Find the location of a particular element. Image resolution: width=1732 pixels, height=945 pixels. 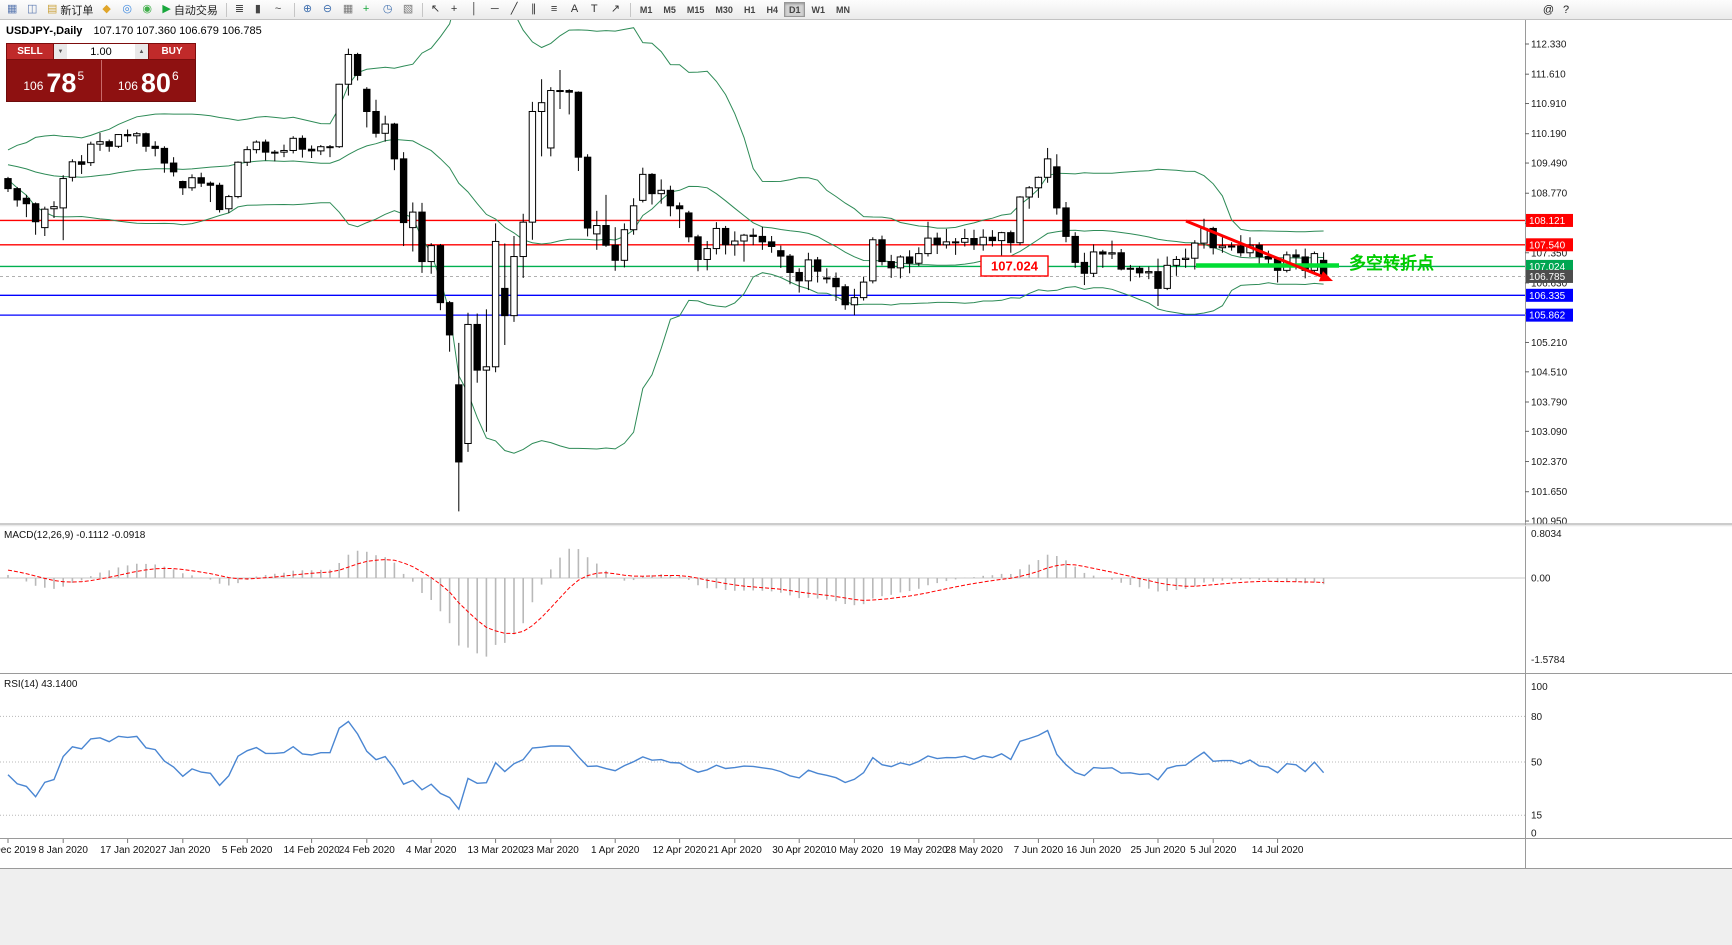

y-axis-tick: 103.090 is located at coordinates (1549, 432).